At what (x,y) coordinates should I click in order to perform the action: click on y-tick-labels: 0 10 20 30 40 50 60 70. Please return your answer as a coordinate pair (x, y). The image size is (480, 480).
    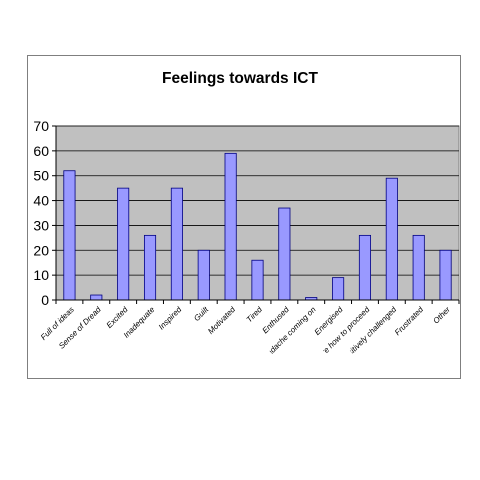
    Looking at the image, I should click on (41, 213).